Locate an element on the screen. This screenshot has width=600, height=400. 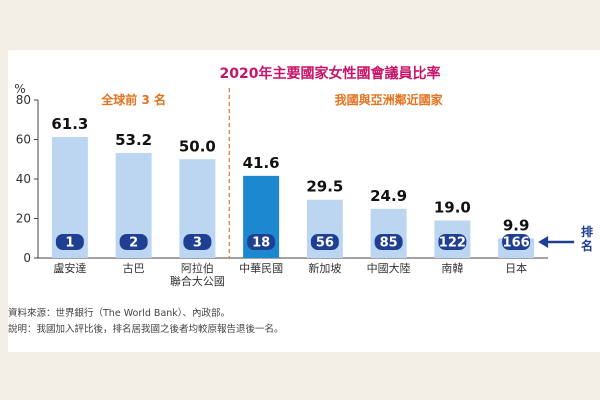
y-tick-label: 60 is located at coordinates (23, 140).